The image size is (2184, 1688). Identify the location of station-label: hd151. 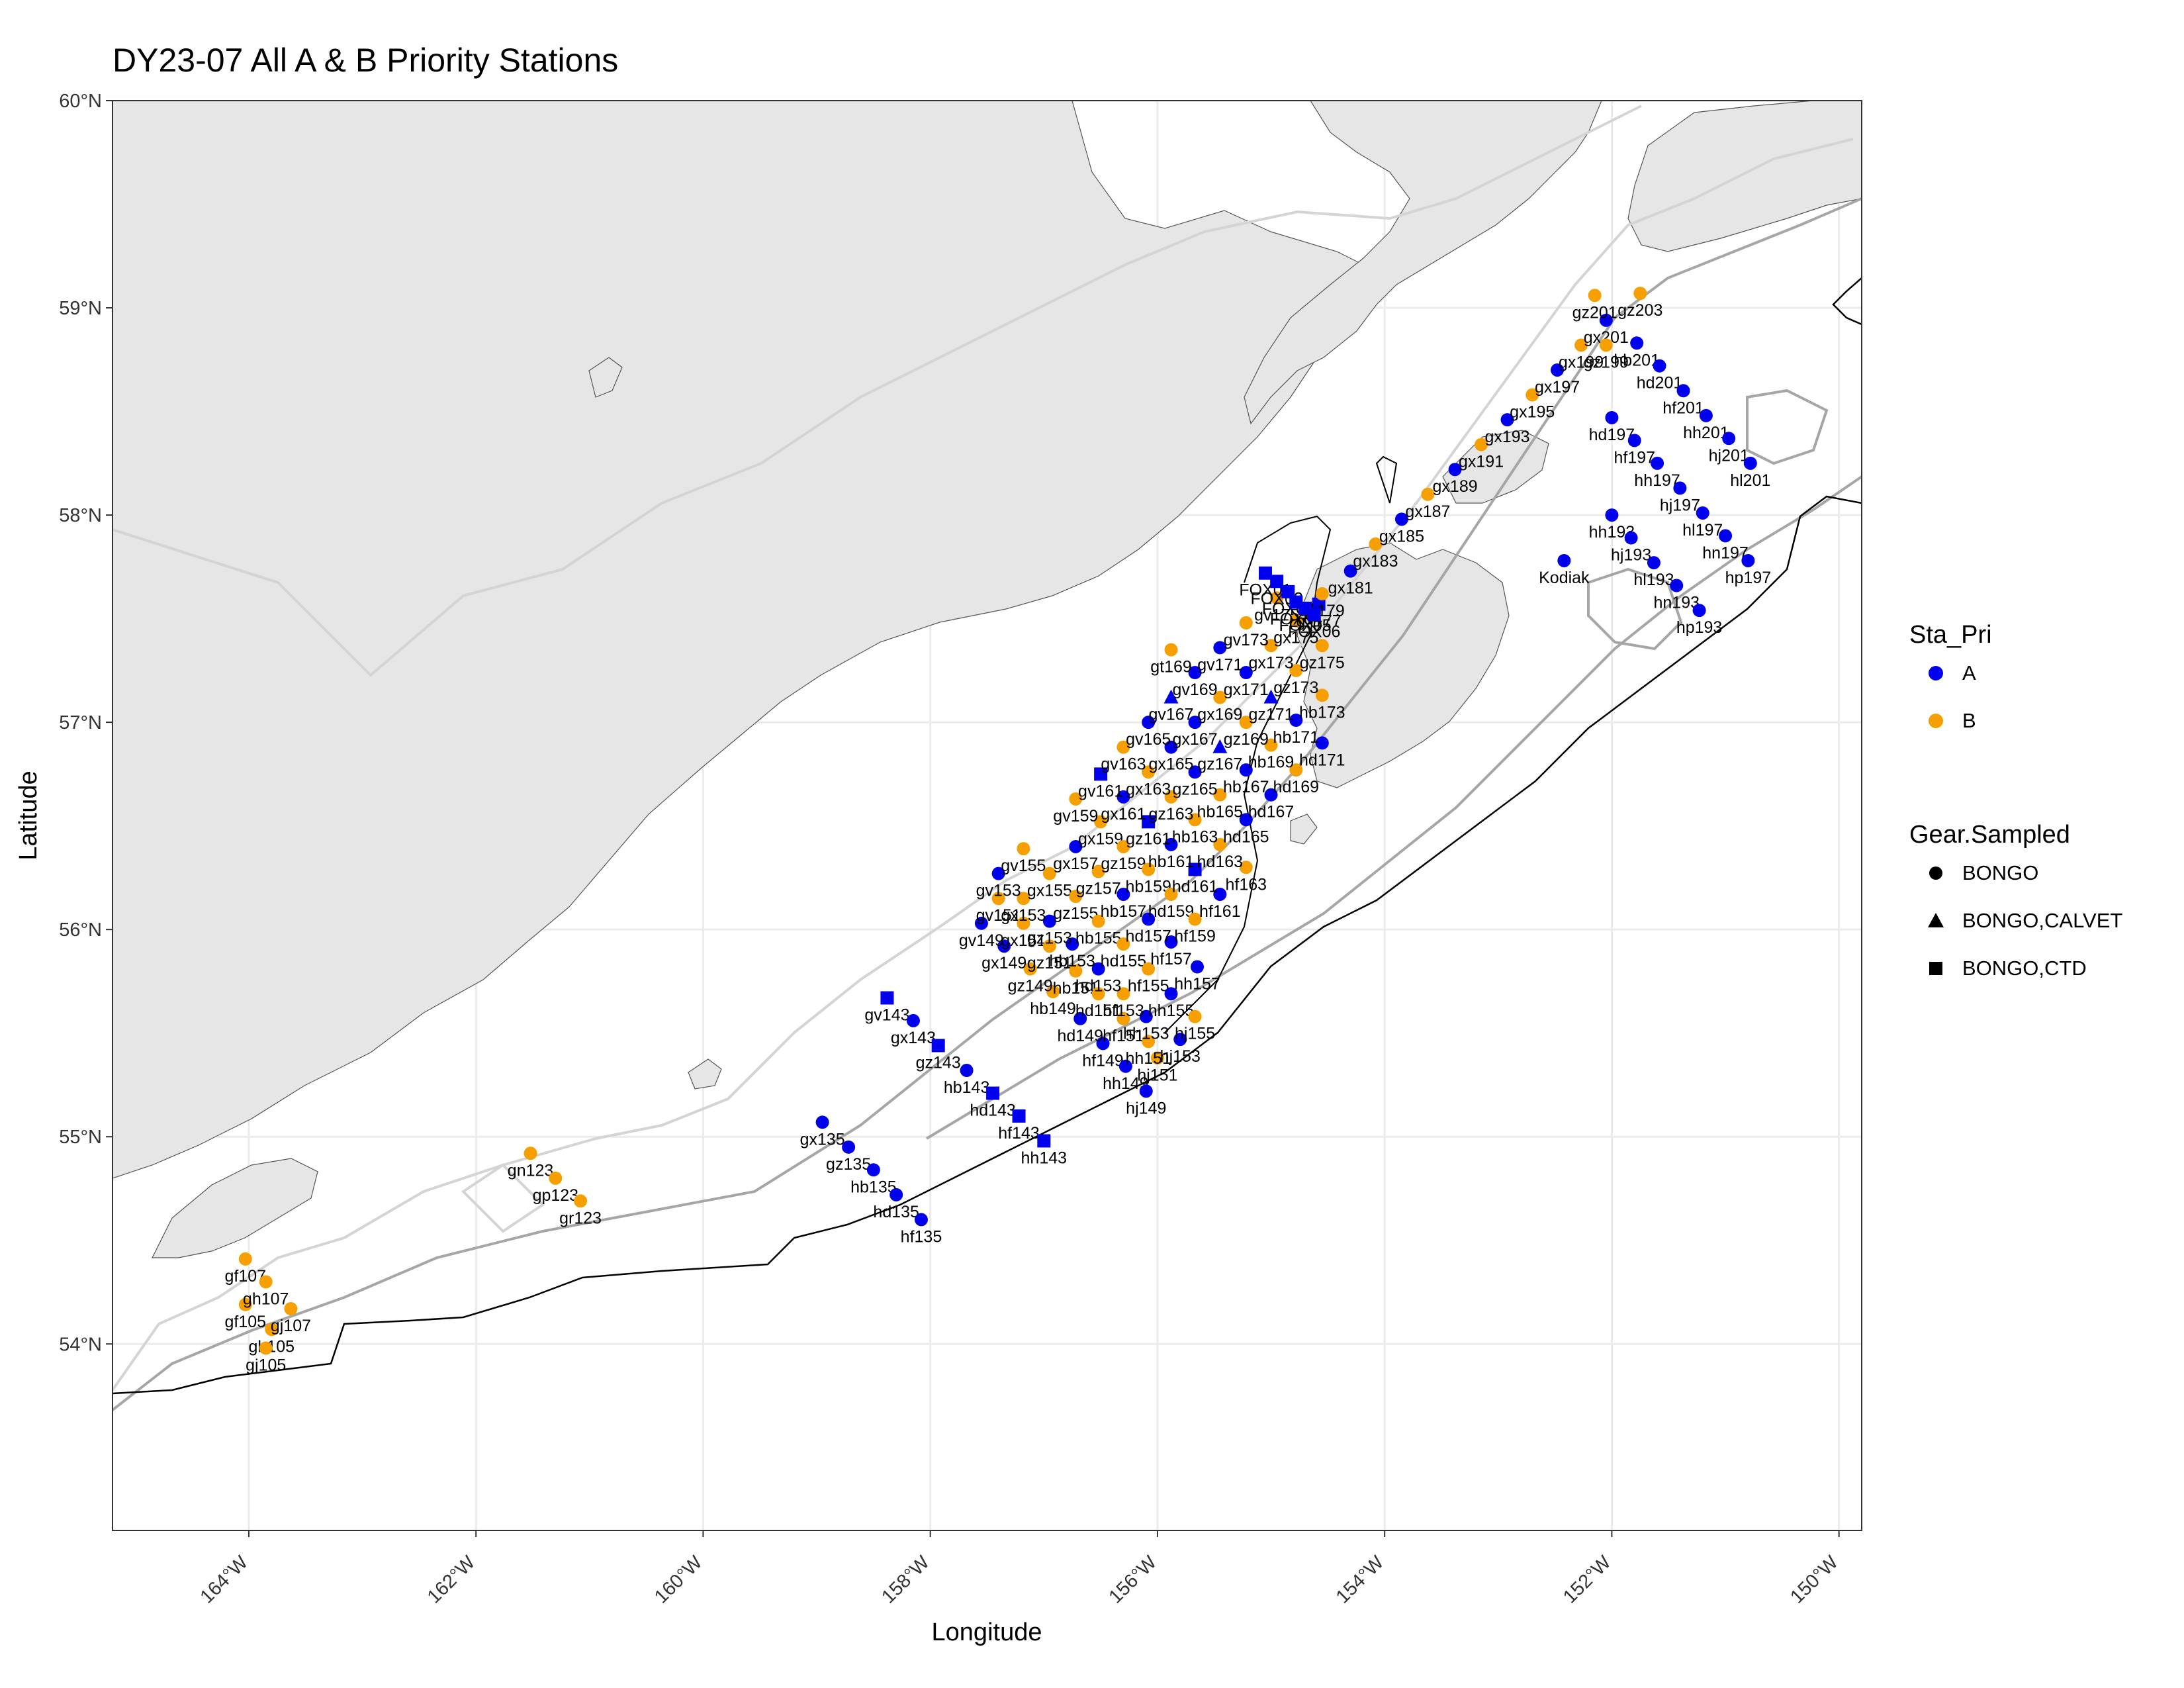
(1098, 1011).